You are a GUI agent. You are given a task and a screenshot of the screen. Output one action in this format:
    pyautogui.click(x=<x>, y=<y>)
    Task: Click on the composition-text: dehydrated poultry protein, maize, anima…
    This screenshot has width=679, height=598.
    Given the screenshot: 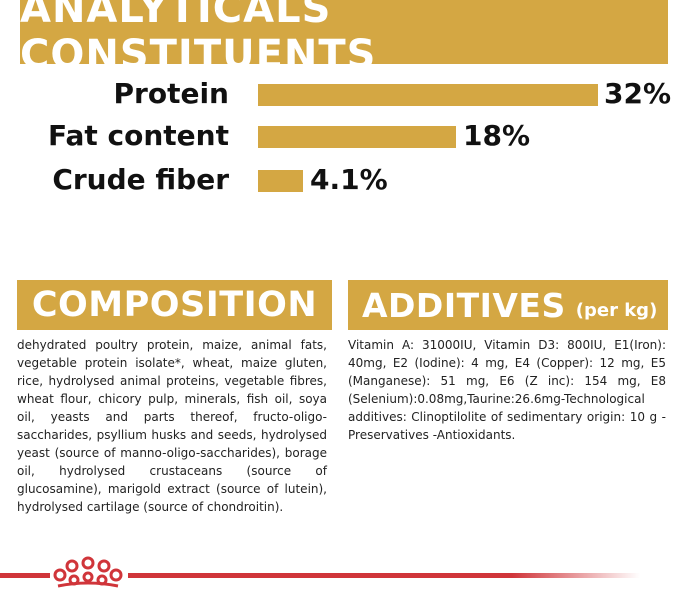 What is the action you would take?
    pyautogui.click(x=172, y=426)
    